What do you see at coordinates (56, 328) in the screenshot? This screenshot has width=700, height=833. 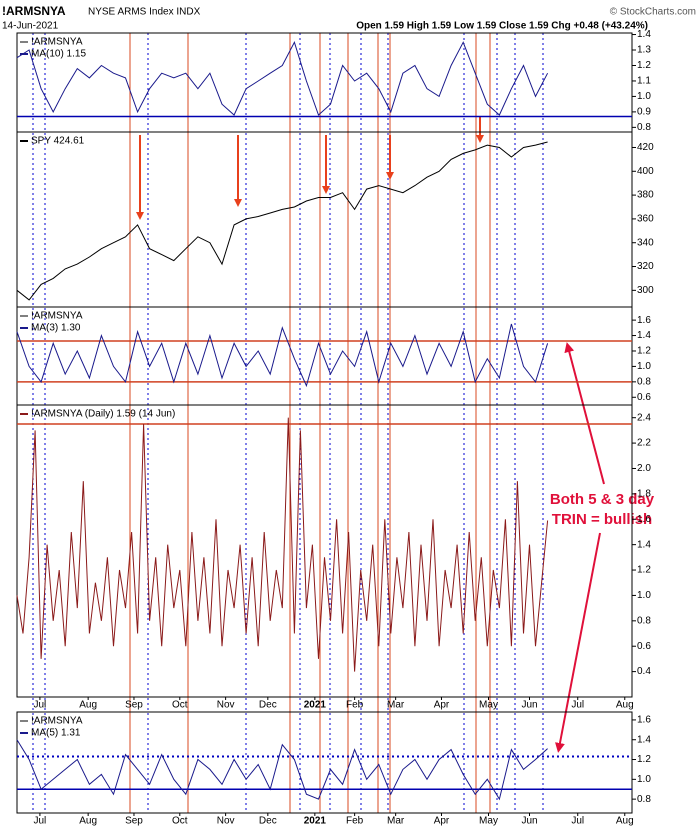 I see `legend-label: MA(3) 1.30` at bounding box center [56, 328].